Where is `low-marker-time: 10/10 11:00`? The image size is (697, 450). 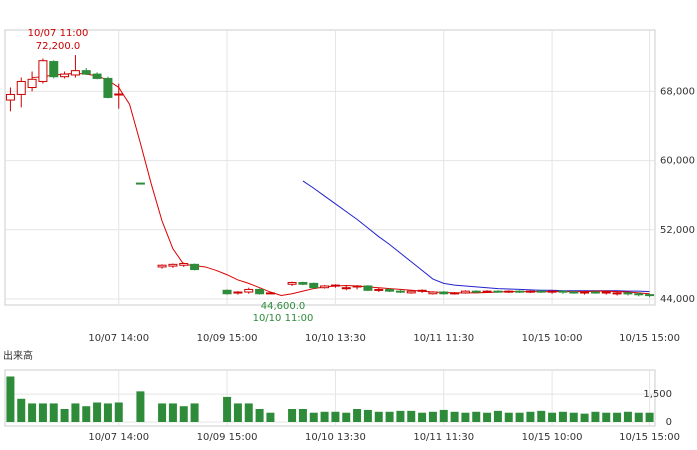
low-marker-time: 10/10 11:00 is located at coordinates (283, 318).